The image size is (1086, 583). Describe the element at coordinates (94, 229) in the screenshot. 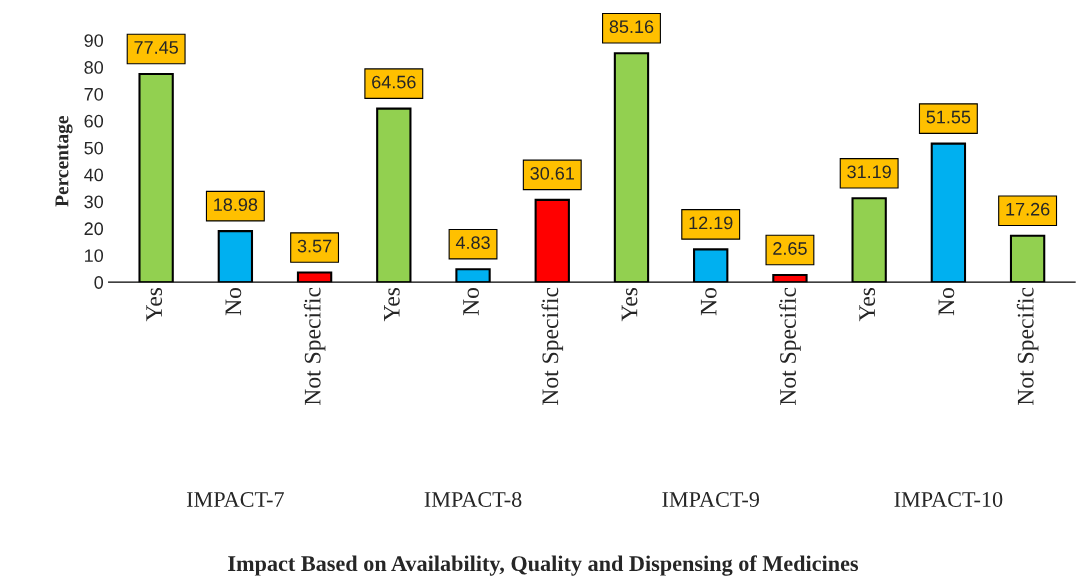

I see `y-tick-label: 20` at that location.